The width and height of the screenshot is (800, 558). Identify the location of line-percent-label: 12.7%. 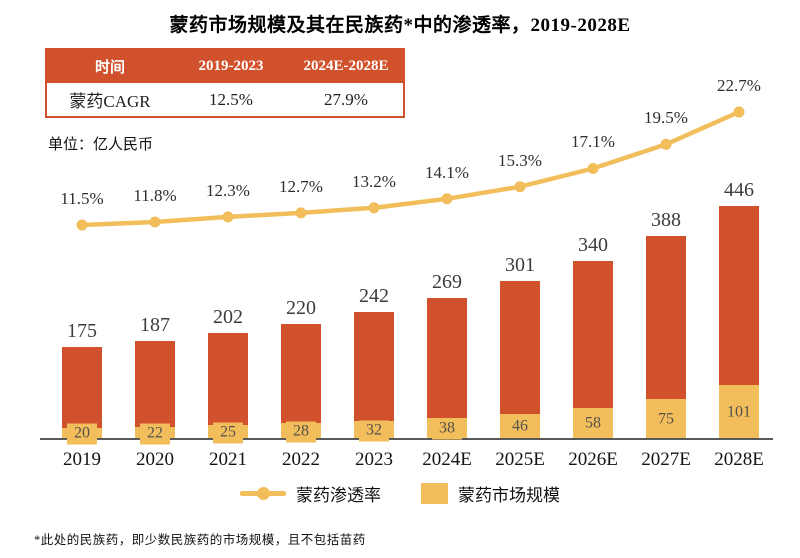
(301, 186).